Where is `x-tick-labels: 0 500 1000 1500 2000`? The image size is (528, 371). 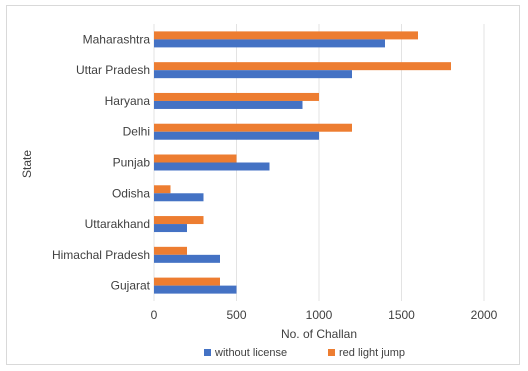
x-tick-labels: 0 500 1000 1500 2000 is located at coordinates (324, 315).